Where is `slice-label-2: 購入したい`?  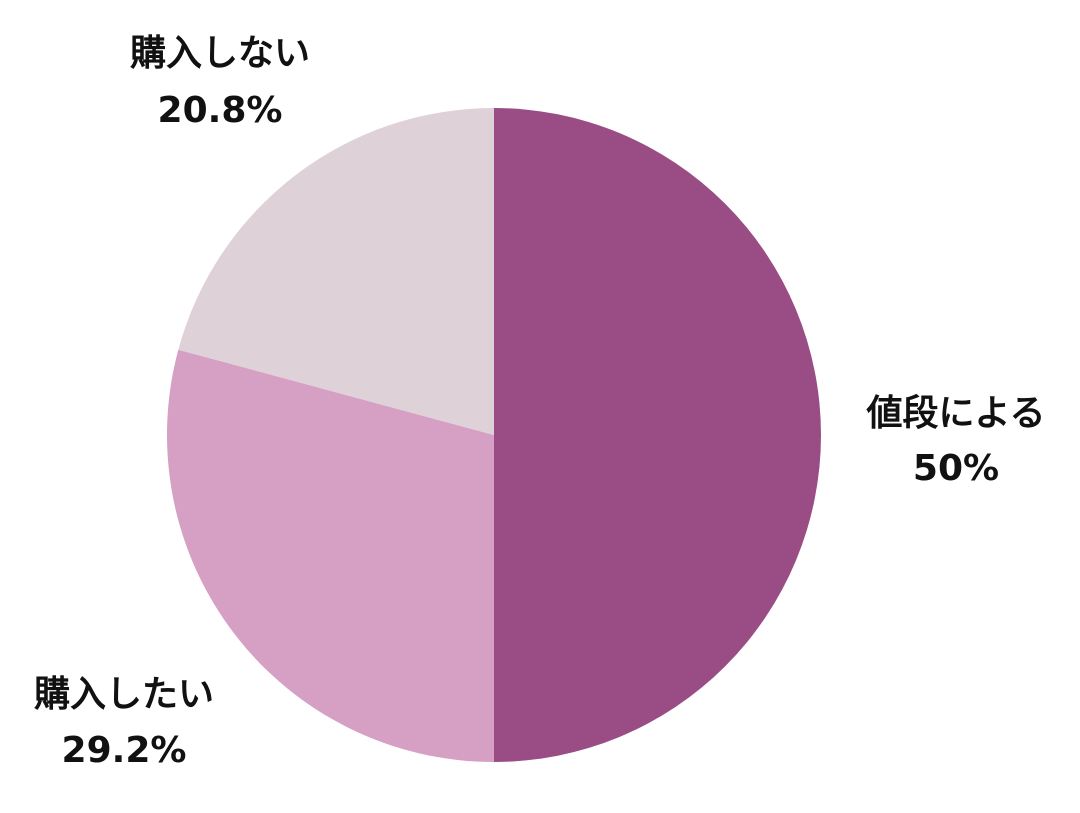 slice-label-2: 購入したい is located at coordinates (124, 694).